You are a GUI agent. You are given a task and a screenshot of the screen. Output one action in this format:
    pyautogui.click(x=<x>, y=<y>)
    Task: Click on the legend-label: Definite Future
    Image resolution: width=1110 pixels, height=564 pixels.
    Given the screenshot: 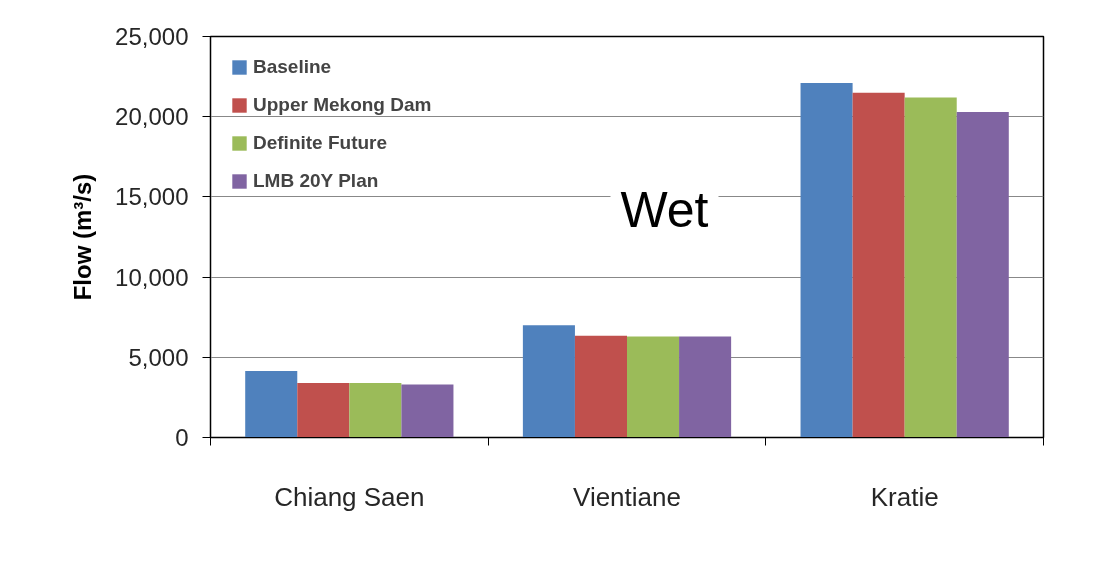 What is the action you would take?
    pyautogui.click(x=320, y=143)
    